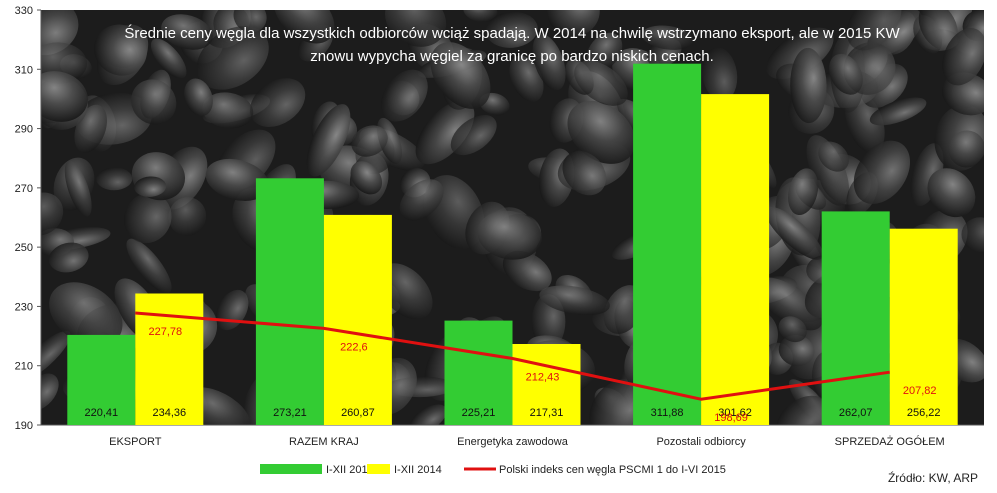 Image resolution: width=997 pixels, height=493 pixels. Describe the element at coordinates (24, 367) in the screenshot. I see `y-tick-label: 210` at that location.